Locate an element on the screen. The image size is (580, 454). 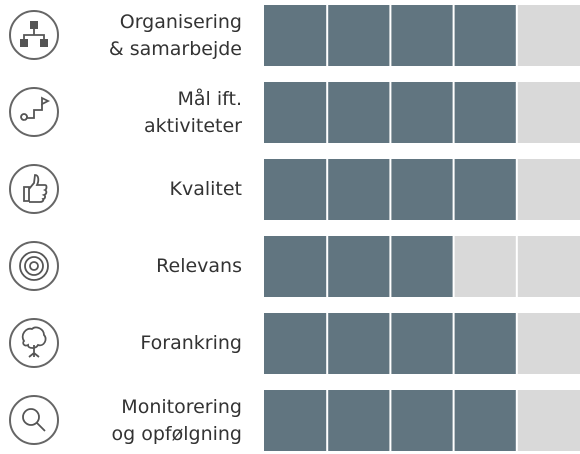
category-label: Organisering & samarbejde is located at coordinates (175, 35).